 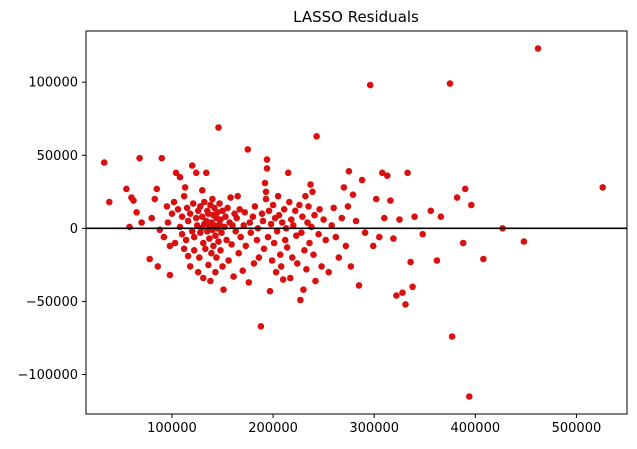 What do you see at coordinates (53, 83) in the screenshot?
I see `y-tick-label: 100000` at bounding box center [53, 83].